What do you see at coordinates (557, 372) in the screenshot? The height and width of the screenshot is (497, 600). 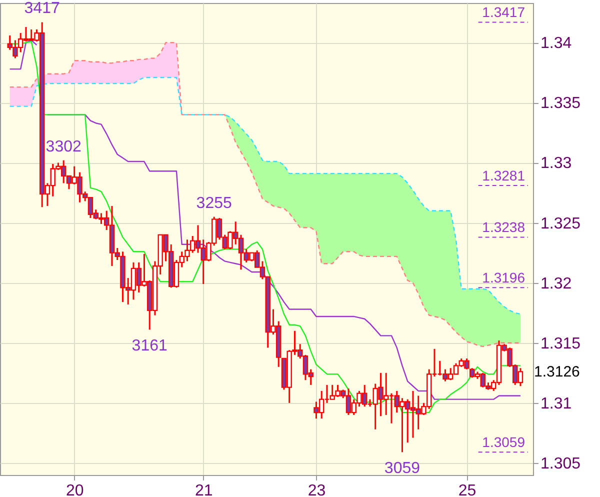 I see `text: 1.3126` at bounding box center [557, 372].